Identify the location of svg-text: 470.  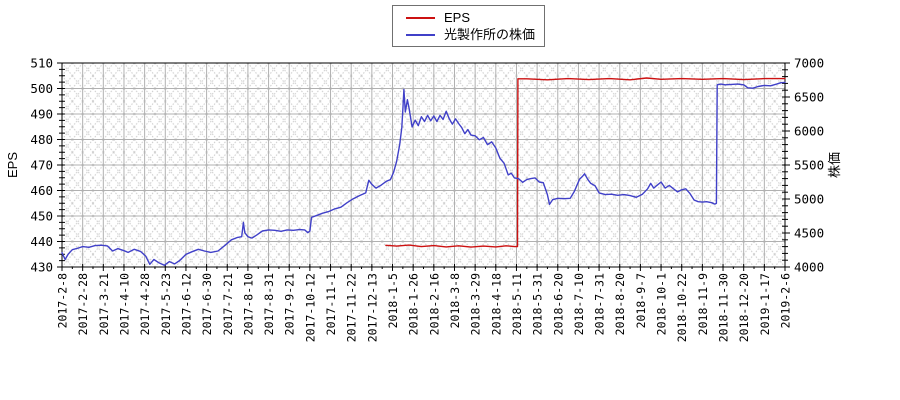
(41, 165).